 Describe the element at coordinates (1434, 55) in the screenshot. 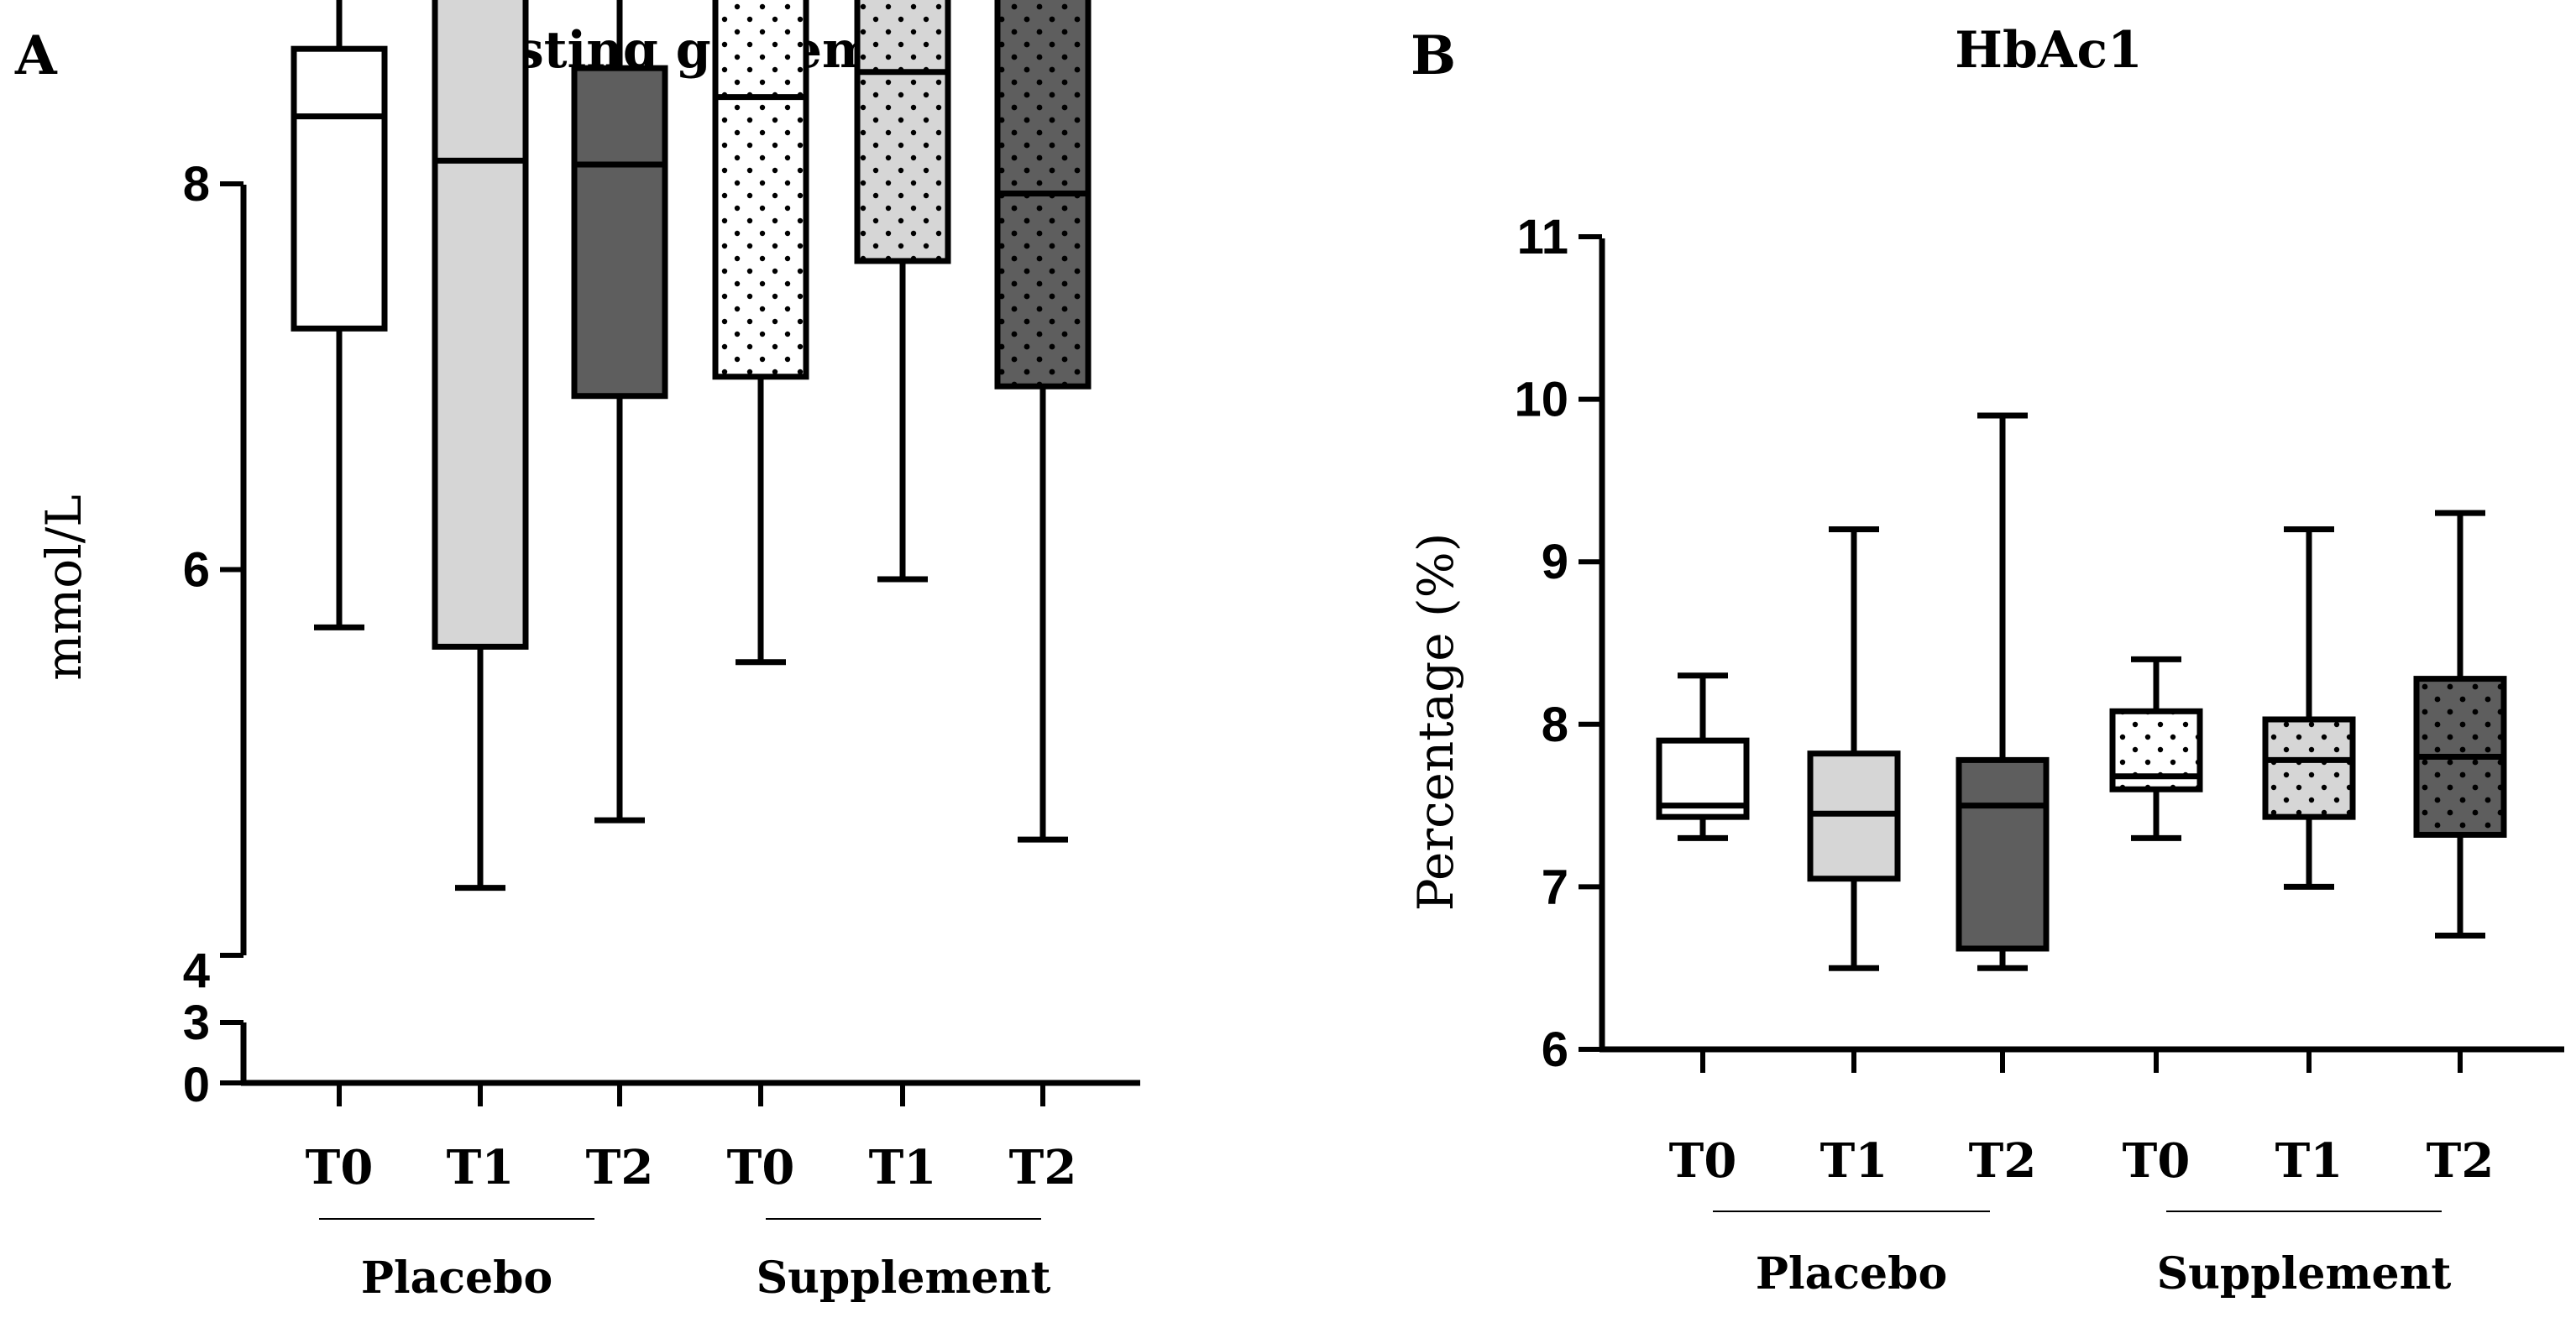

I see `panel-b-letter: B` at that location.